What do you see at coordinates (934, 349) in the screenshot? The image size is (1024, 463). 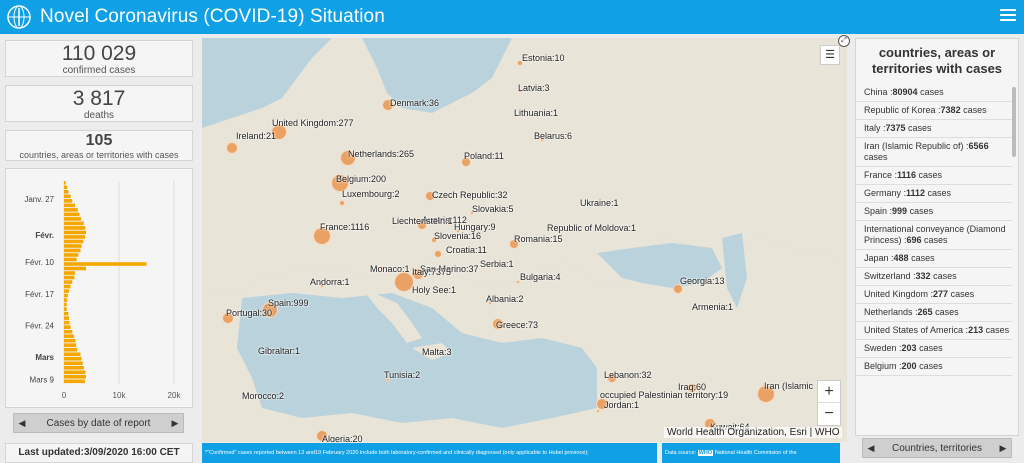 I see `country-list-item: Sweden :203 cases` at bounding box center [934, 349].